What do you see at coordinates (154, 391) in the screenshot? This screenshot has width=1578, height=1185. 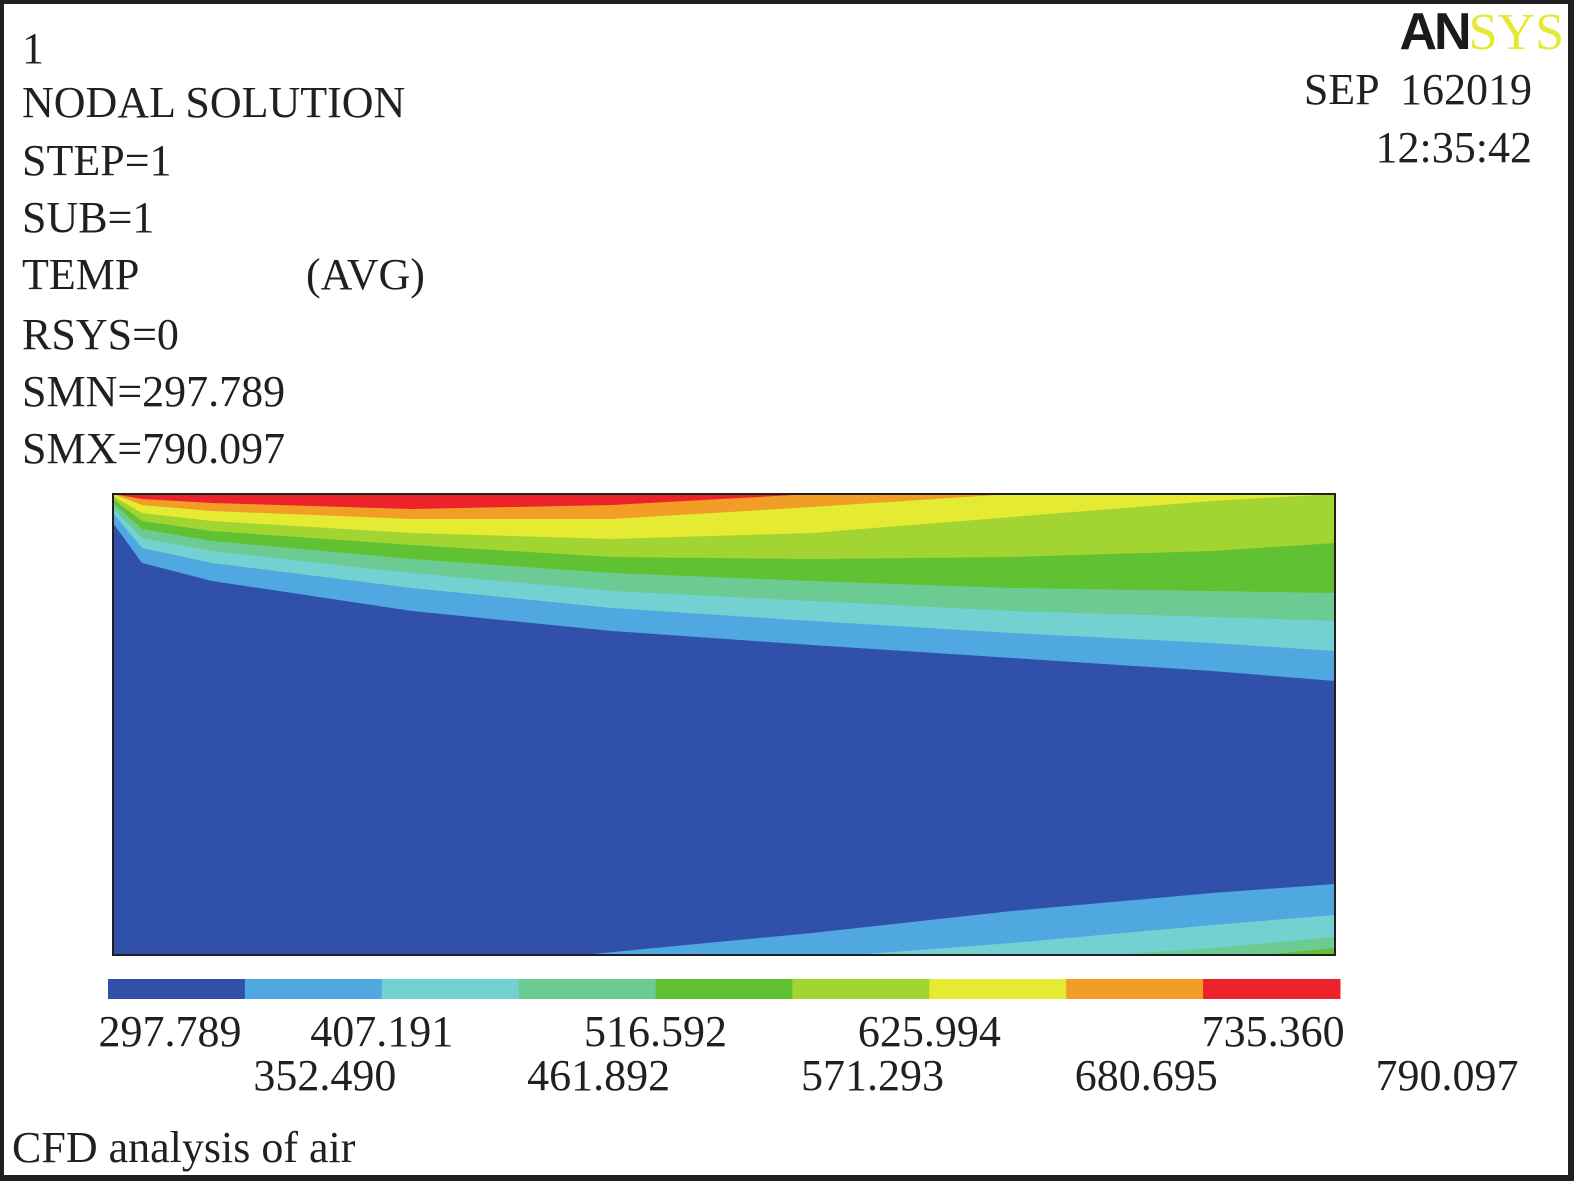 I see `smn-label: SMN=297.789` at bounding box center [154, 391].